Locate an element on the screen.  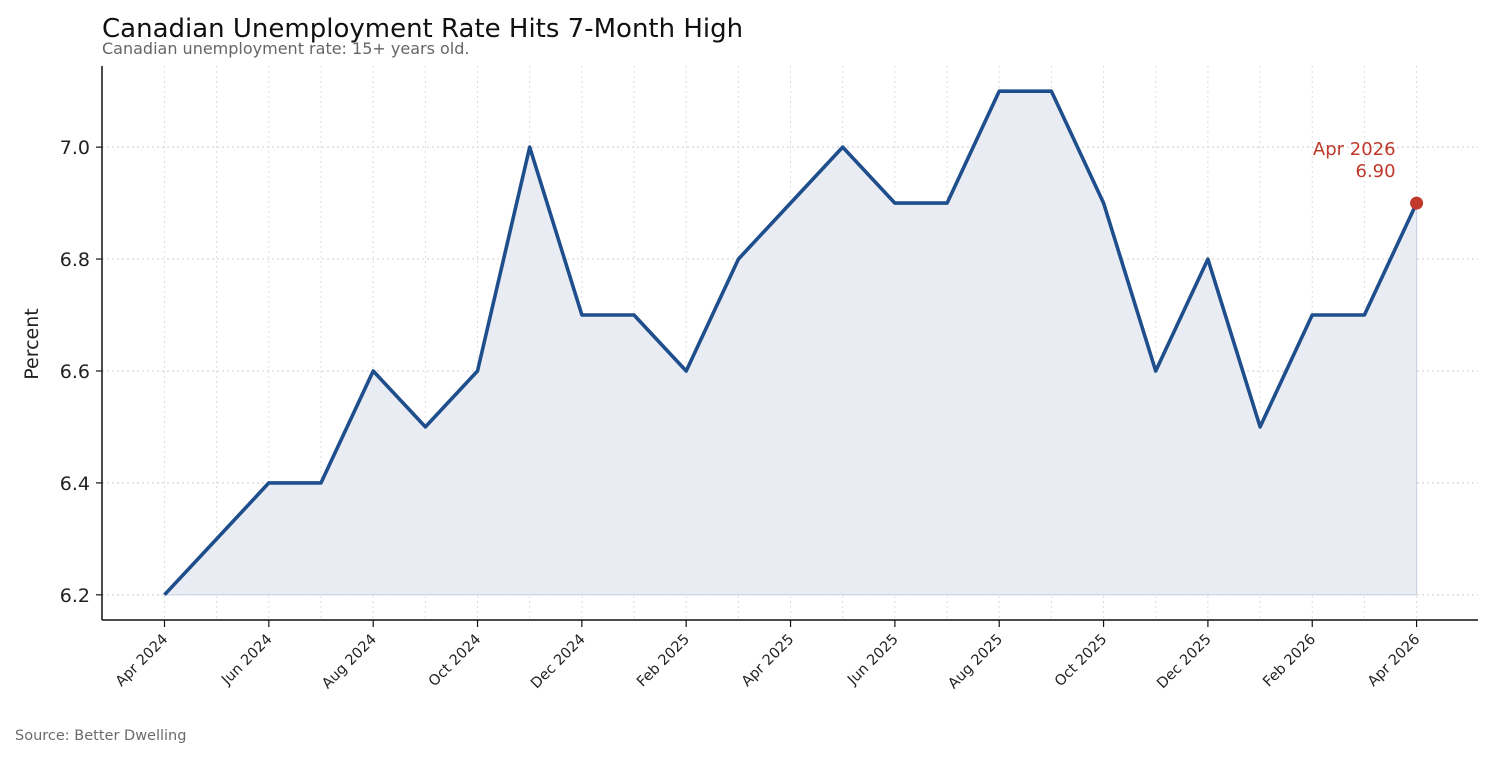
y-tick-label: 7.0 is located at coordinates (75, 148).